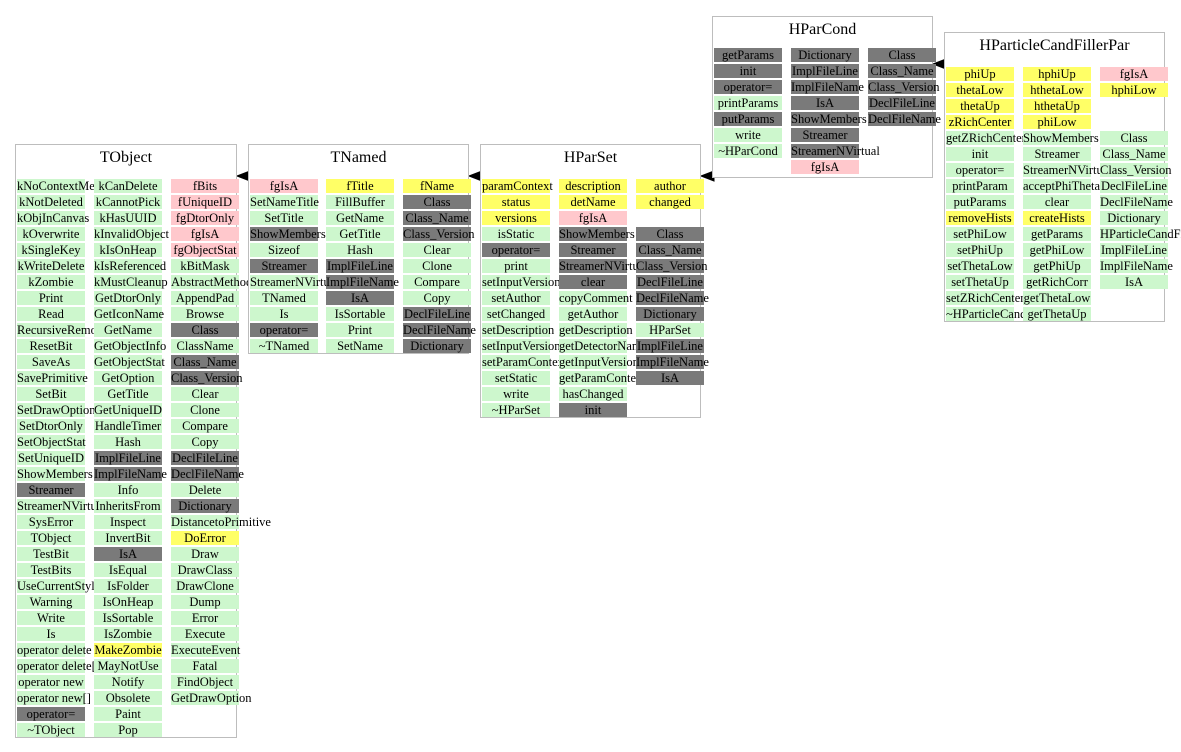  I want to click on member-cell: fgIsA, so click(205, 234).